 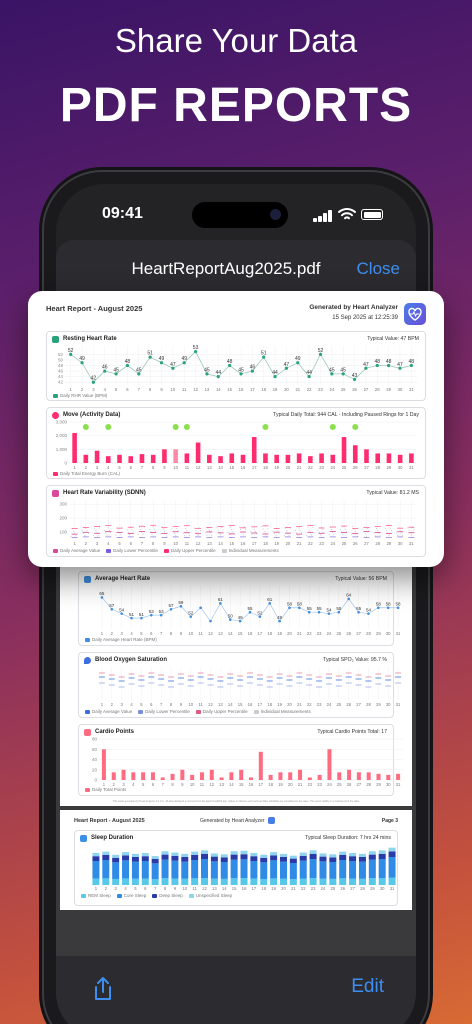 I want to click on x-tick-label: 24, so click(x=332, y=543).